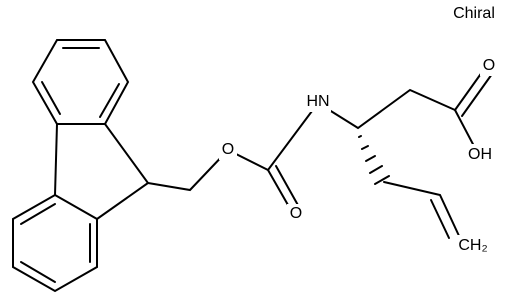 The height and width of the screenshot is (301, 512). I want to click on chiral-label: Chiral, so click(474, 13).